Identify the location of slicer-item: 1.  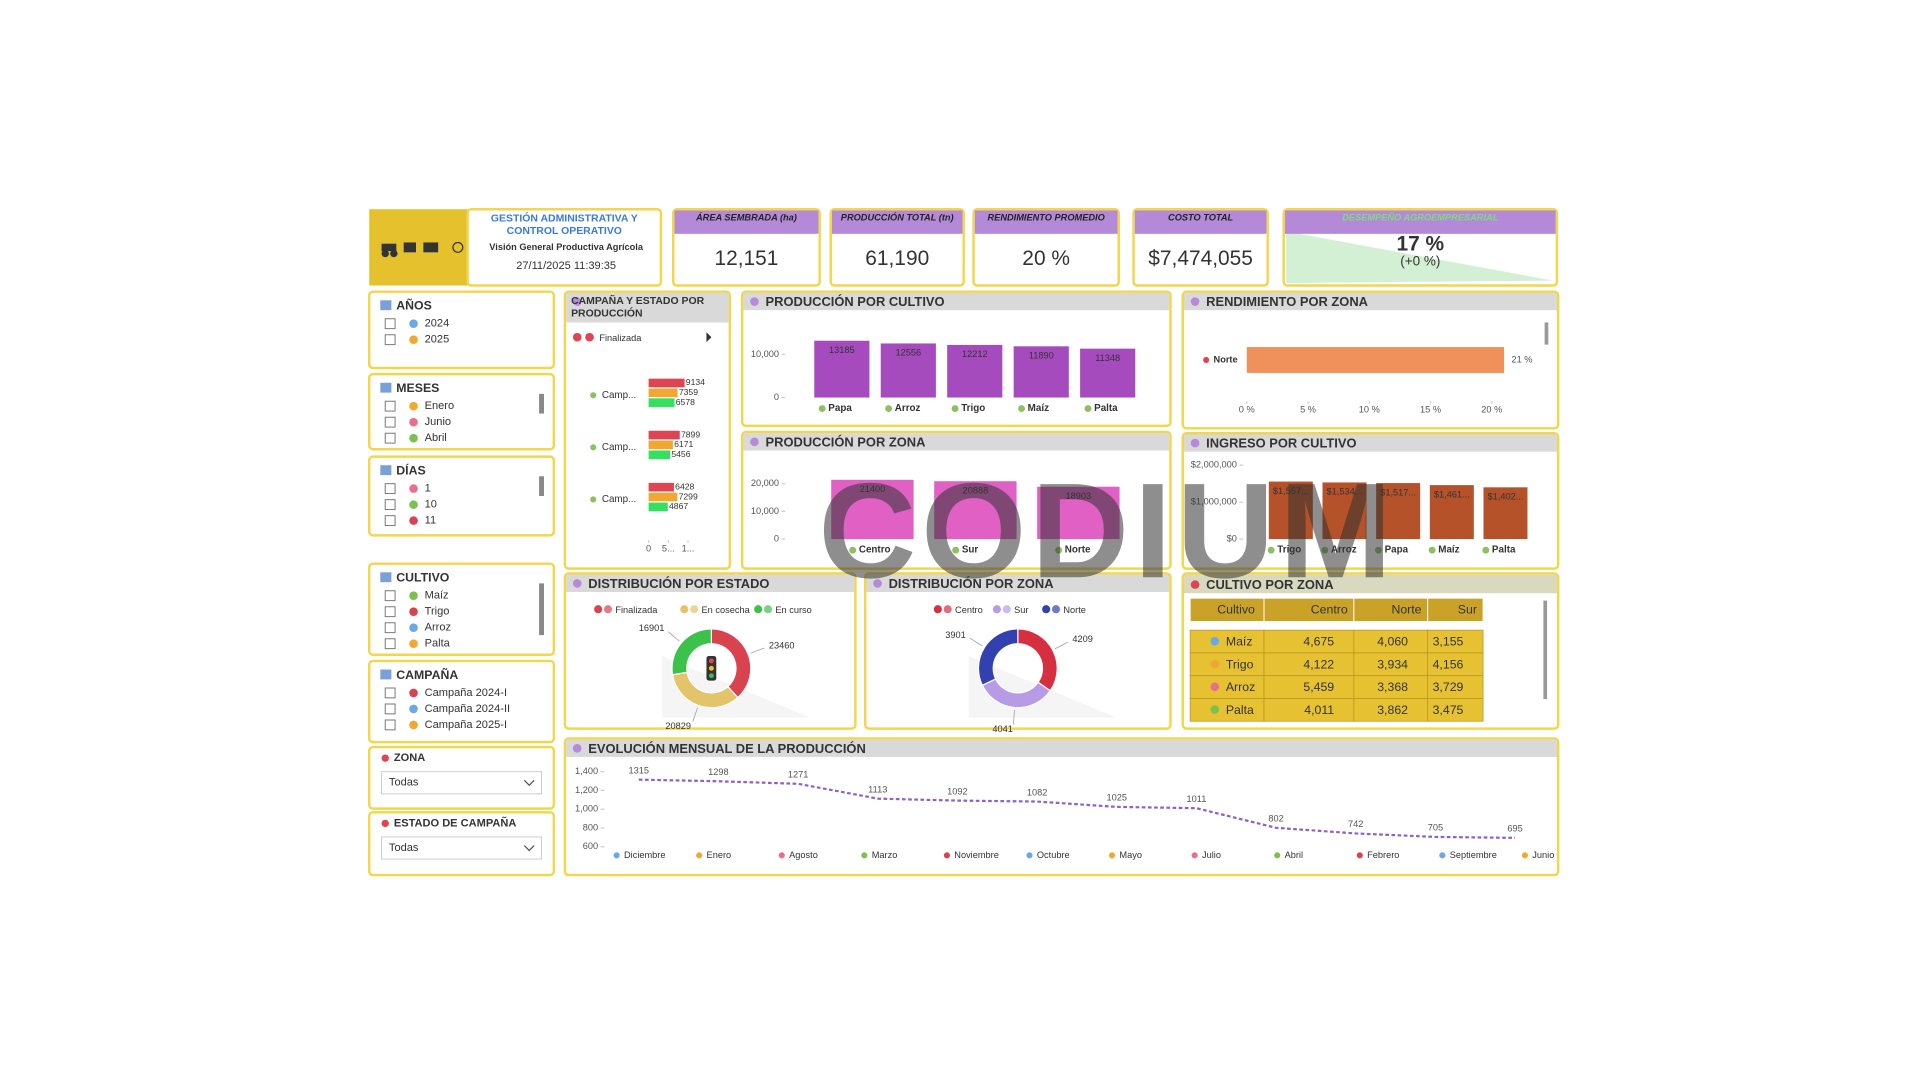
(428, 489).